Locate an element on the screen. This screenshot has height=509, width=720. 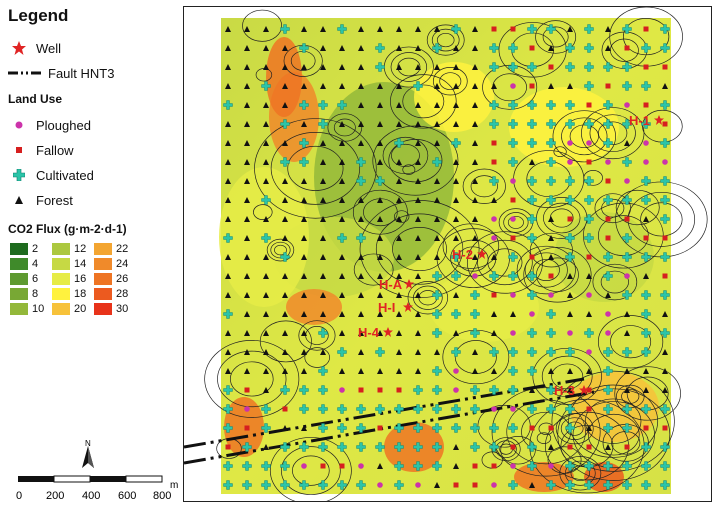
legend-item-forest: Forest is located at coordinates (40, 200).